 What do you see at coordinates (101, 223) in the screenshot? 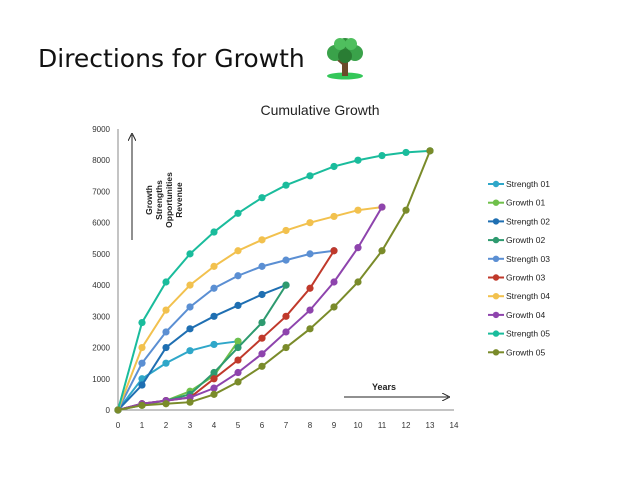
I see `y-tick-label: 6000` at bounding box center [101, 223].